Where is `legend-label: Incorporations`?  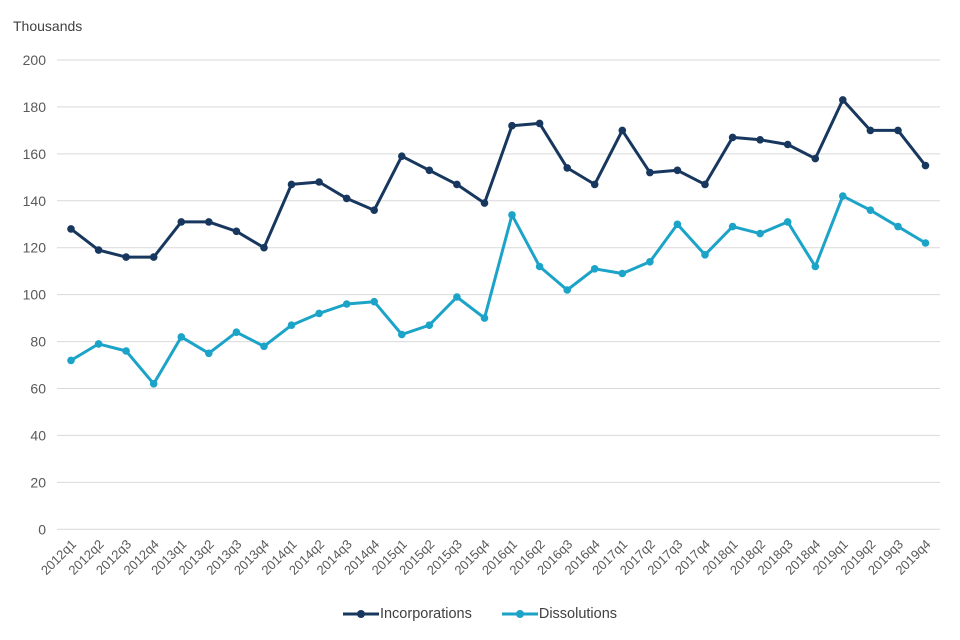
legend-label: Incorporations is located at coordinates (425, 614).